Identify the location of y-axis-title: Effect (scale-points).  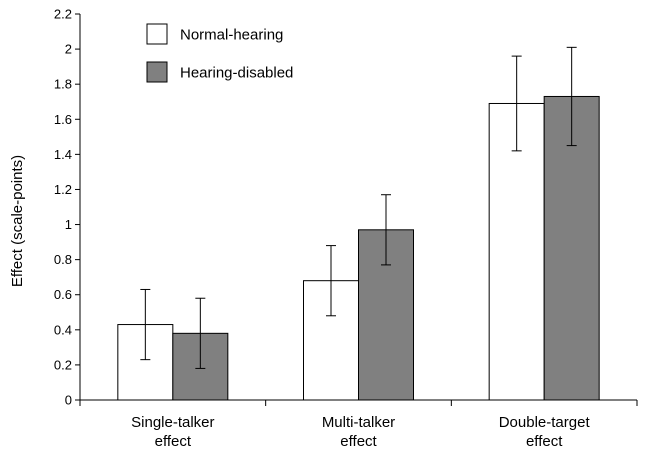
(17, 221).